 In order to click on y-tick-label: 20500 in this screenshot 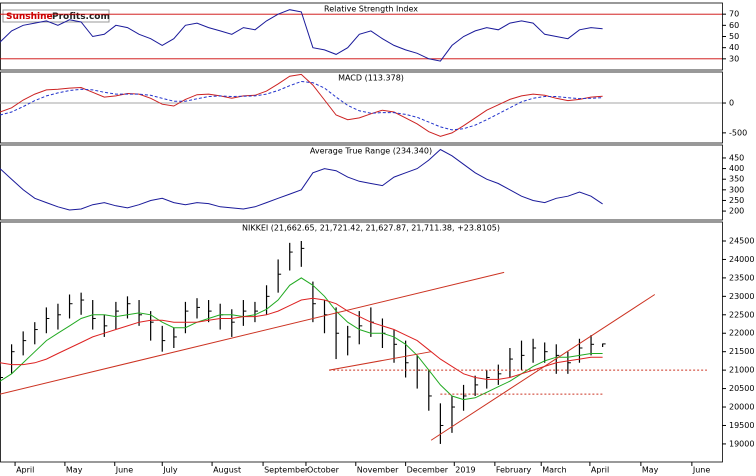, I will do `click(741, 388)`.